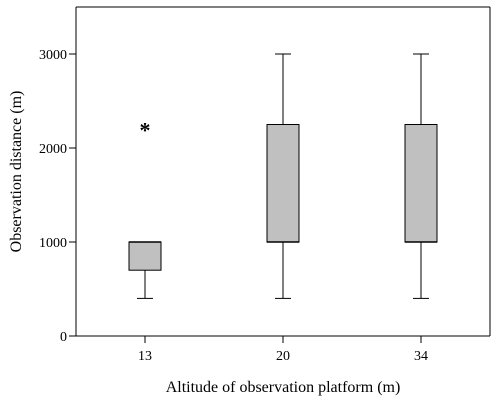  I want to click on x-tick-label-alt-13: 13, so click(145, 356).